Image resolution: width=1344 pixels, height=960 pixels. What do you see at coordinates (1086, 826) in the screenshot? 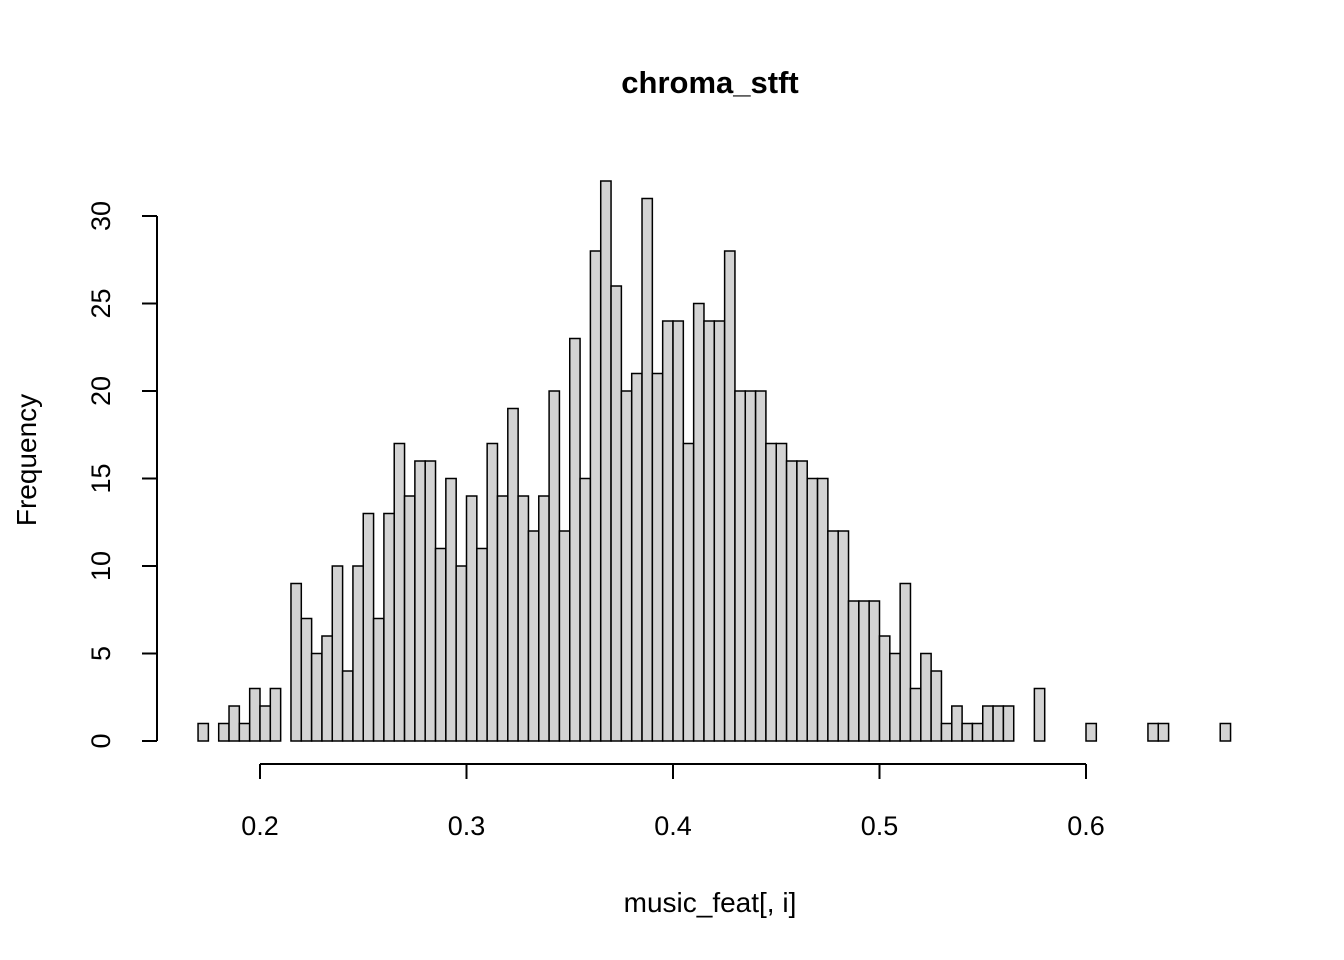
I see `x-tick-label: 0.6` at bounding box center [1086, 826].